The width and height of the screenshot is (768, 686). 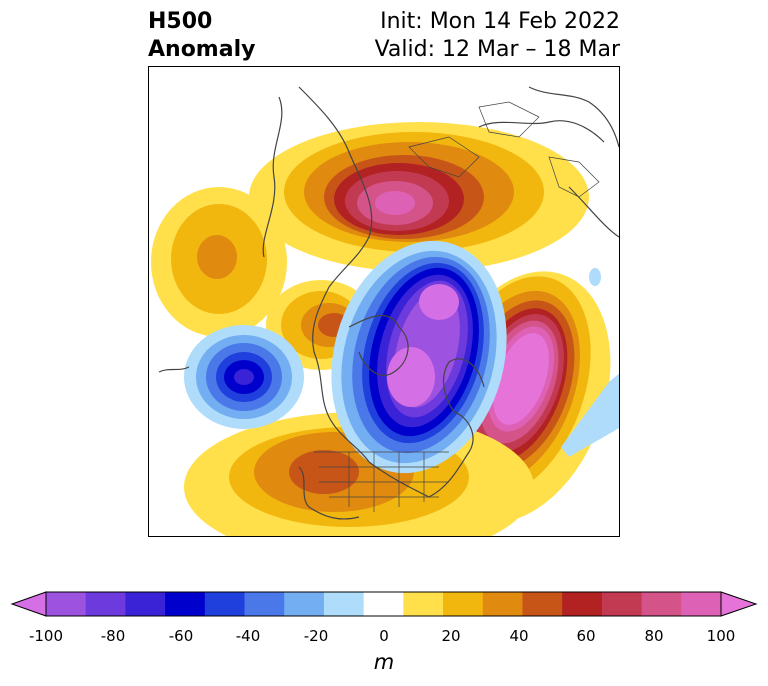 I want to click on arctic-high-anomaly, so click(x=419, y=197).